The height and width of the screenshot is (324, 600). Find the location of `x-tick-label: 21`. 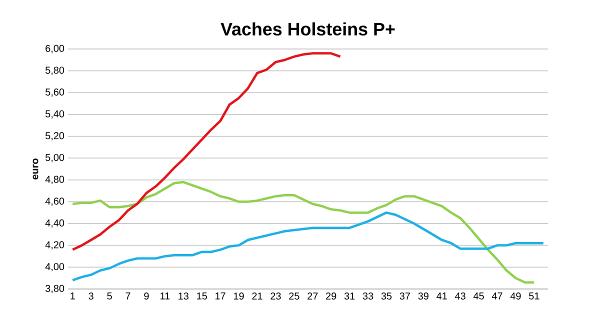

x-tick-label: 21 is located at coordinates (257, 296).